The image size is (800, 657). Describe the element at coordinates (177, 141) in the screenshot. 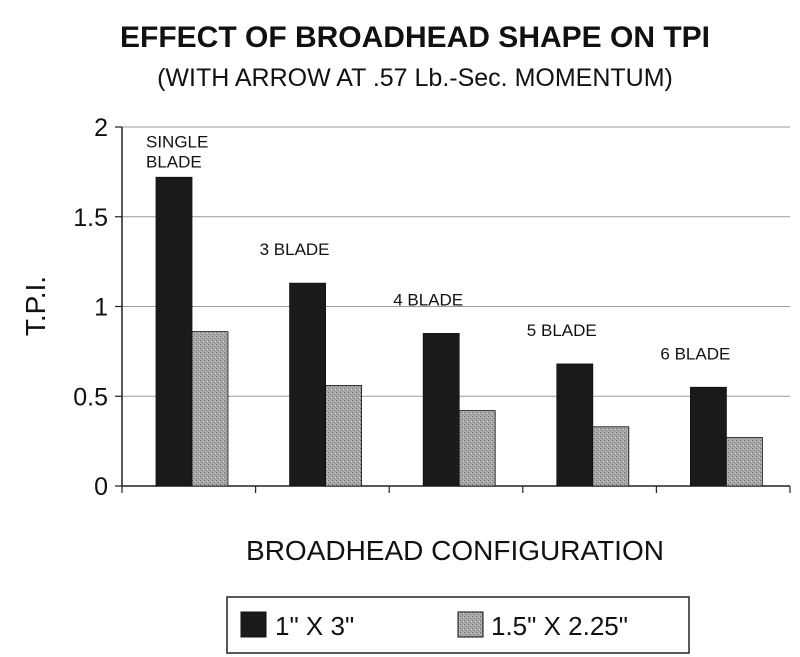

I see `category-label-single-blade-line-1: SINGLE` at that location.